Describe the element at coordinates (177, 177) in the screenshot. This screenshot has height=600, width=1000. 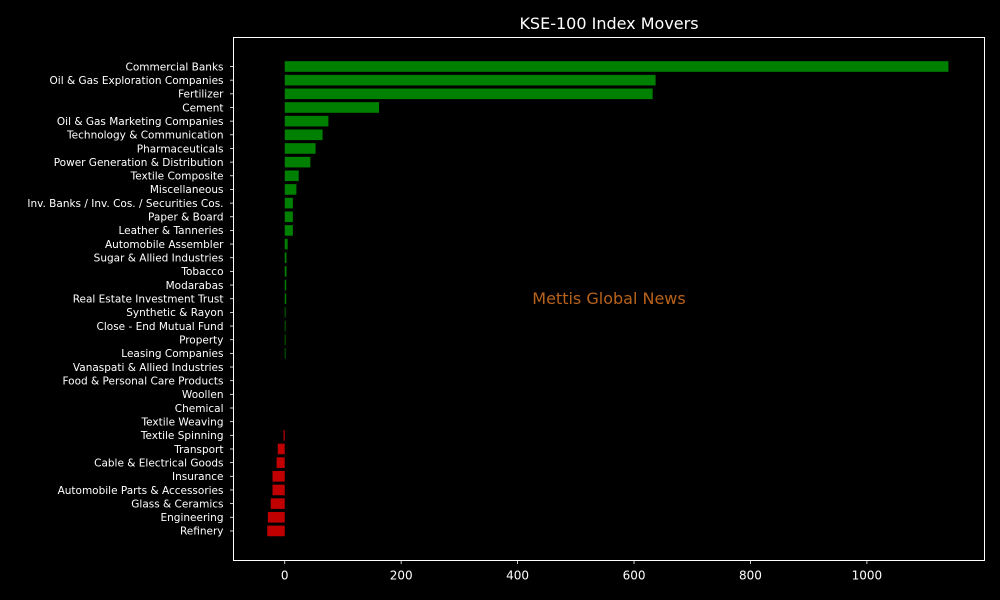
I see `y-tick-label: Textile Composite` at that location.